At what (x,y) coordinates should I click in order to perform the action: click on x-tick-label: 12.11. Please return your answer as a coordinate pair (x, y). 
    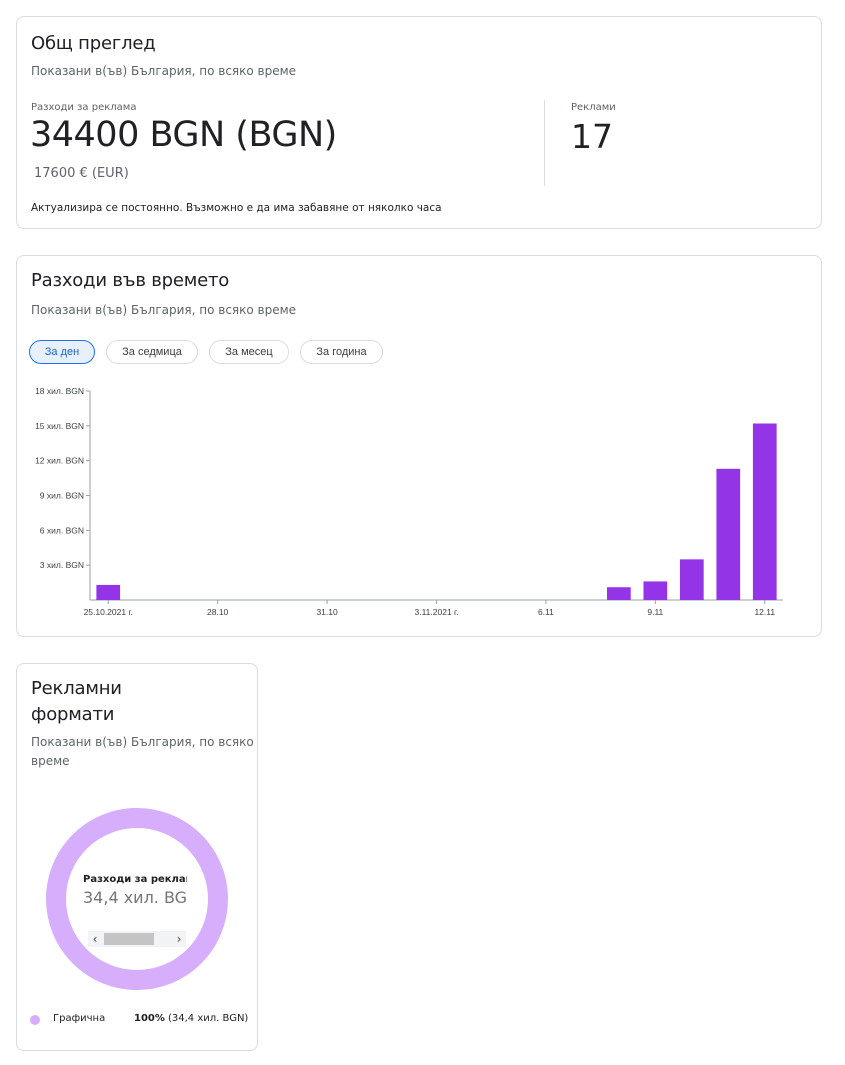
    Looking at the image, I should click on (764, 612).